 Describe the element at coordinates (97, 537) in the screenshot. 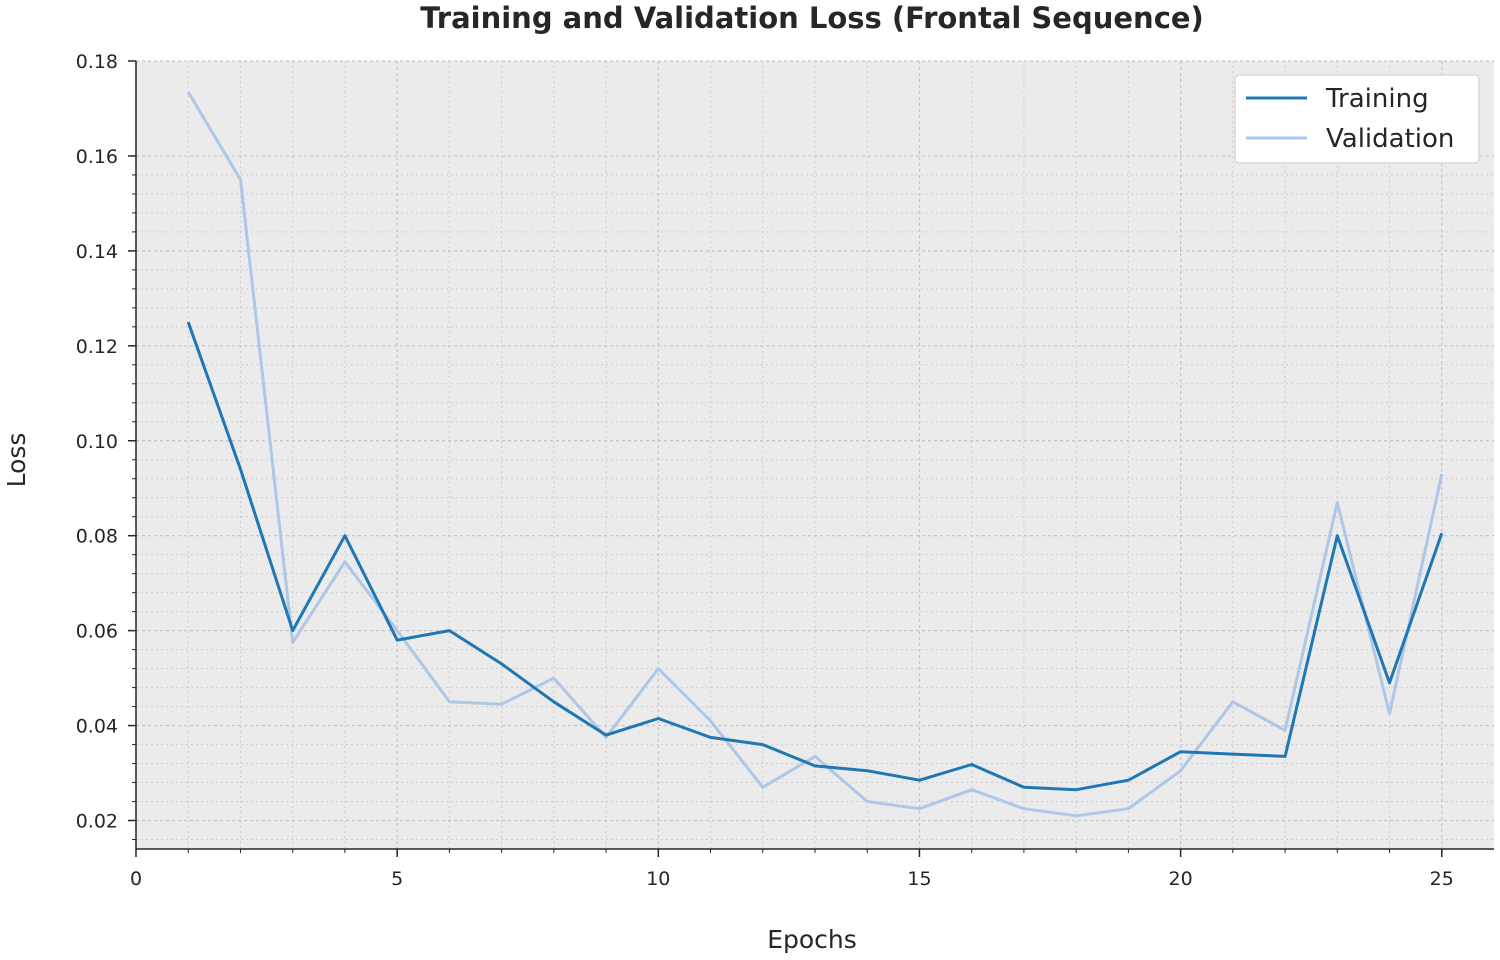

I see `y-tick-label: 0.08` at that location.